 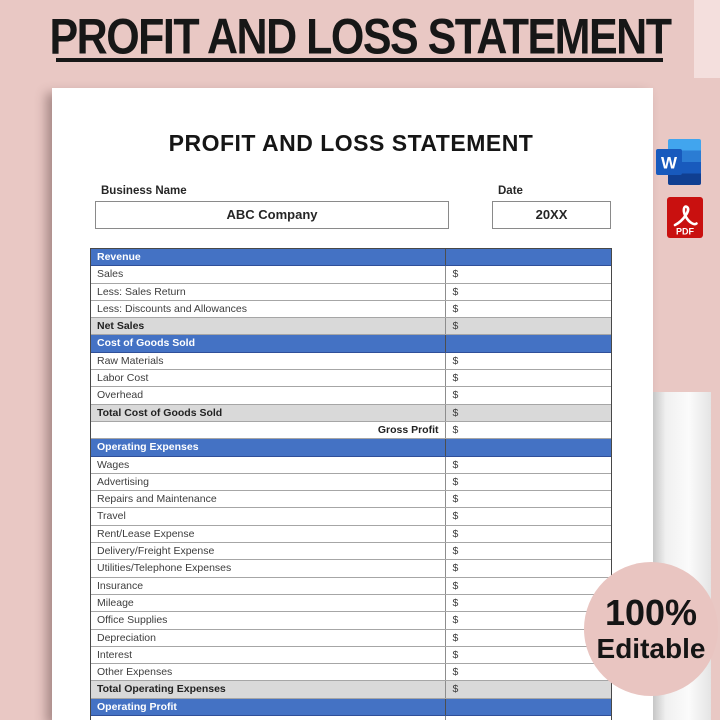 I want to click on section-title: Revenue, so click(x=119, y=257).